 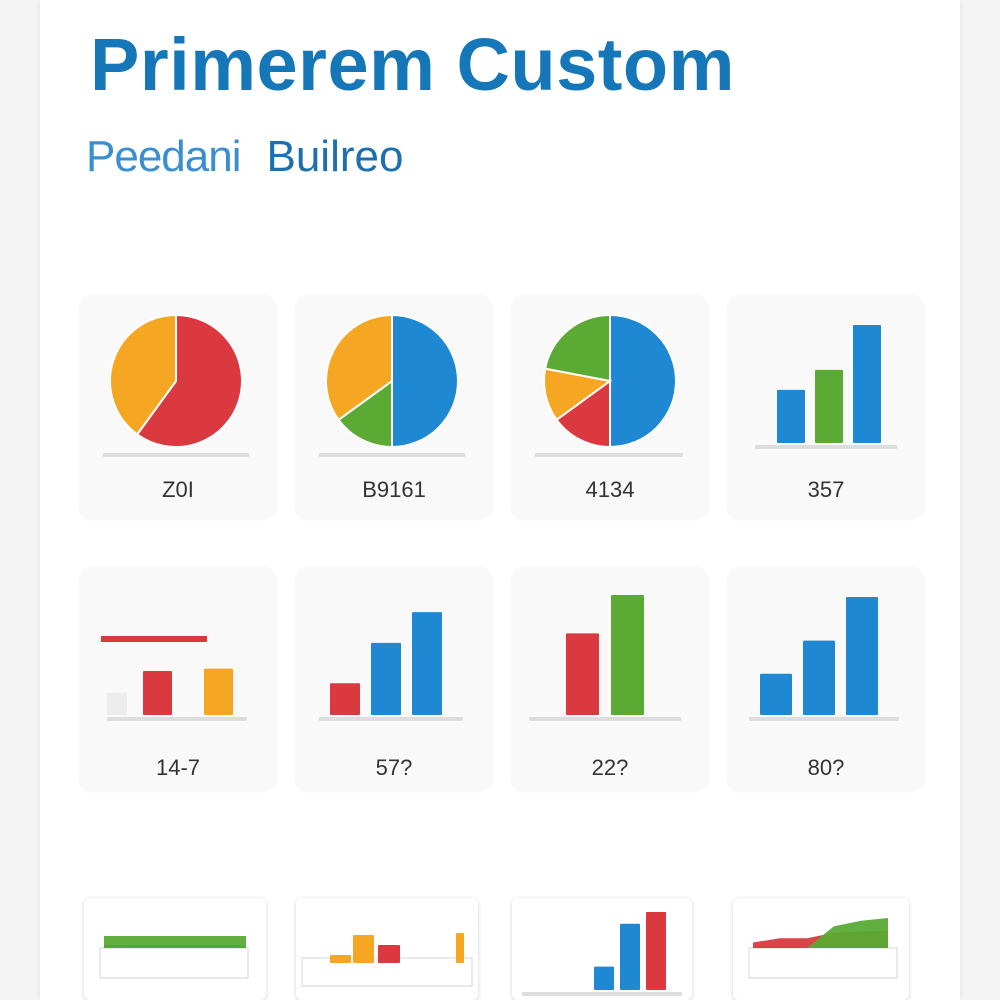 I want to click on mini-chart-card-r3c2, so click(x=387, y=949).